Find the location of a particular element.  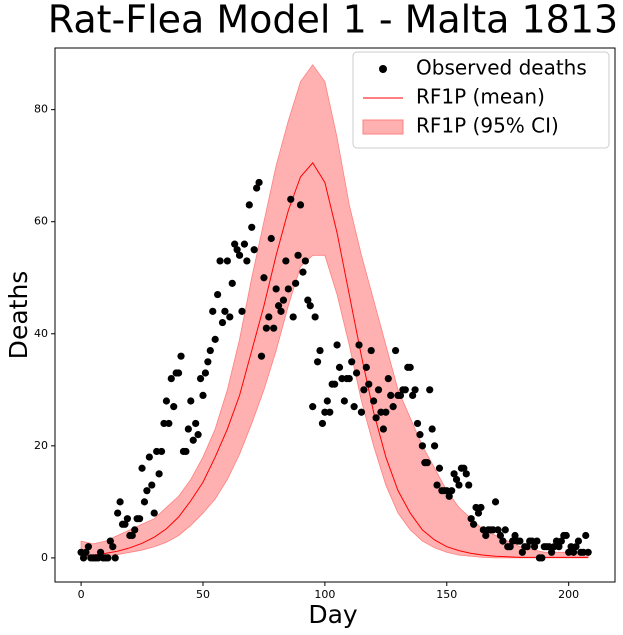

x-tick-label: 100 is located at coordinates (324, 594).